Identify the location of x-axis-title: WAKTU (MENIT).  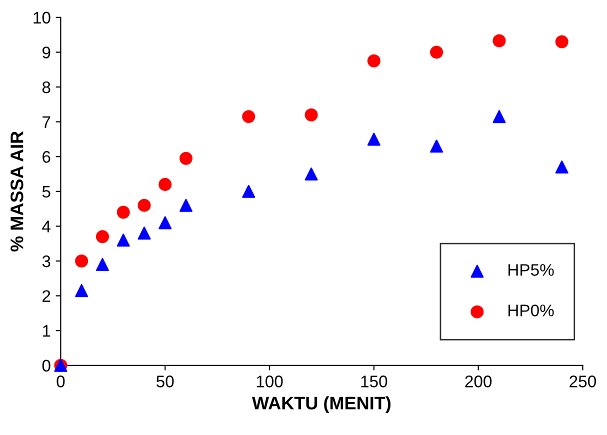
(321, 405).